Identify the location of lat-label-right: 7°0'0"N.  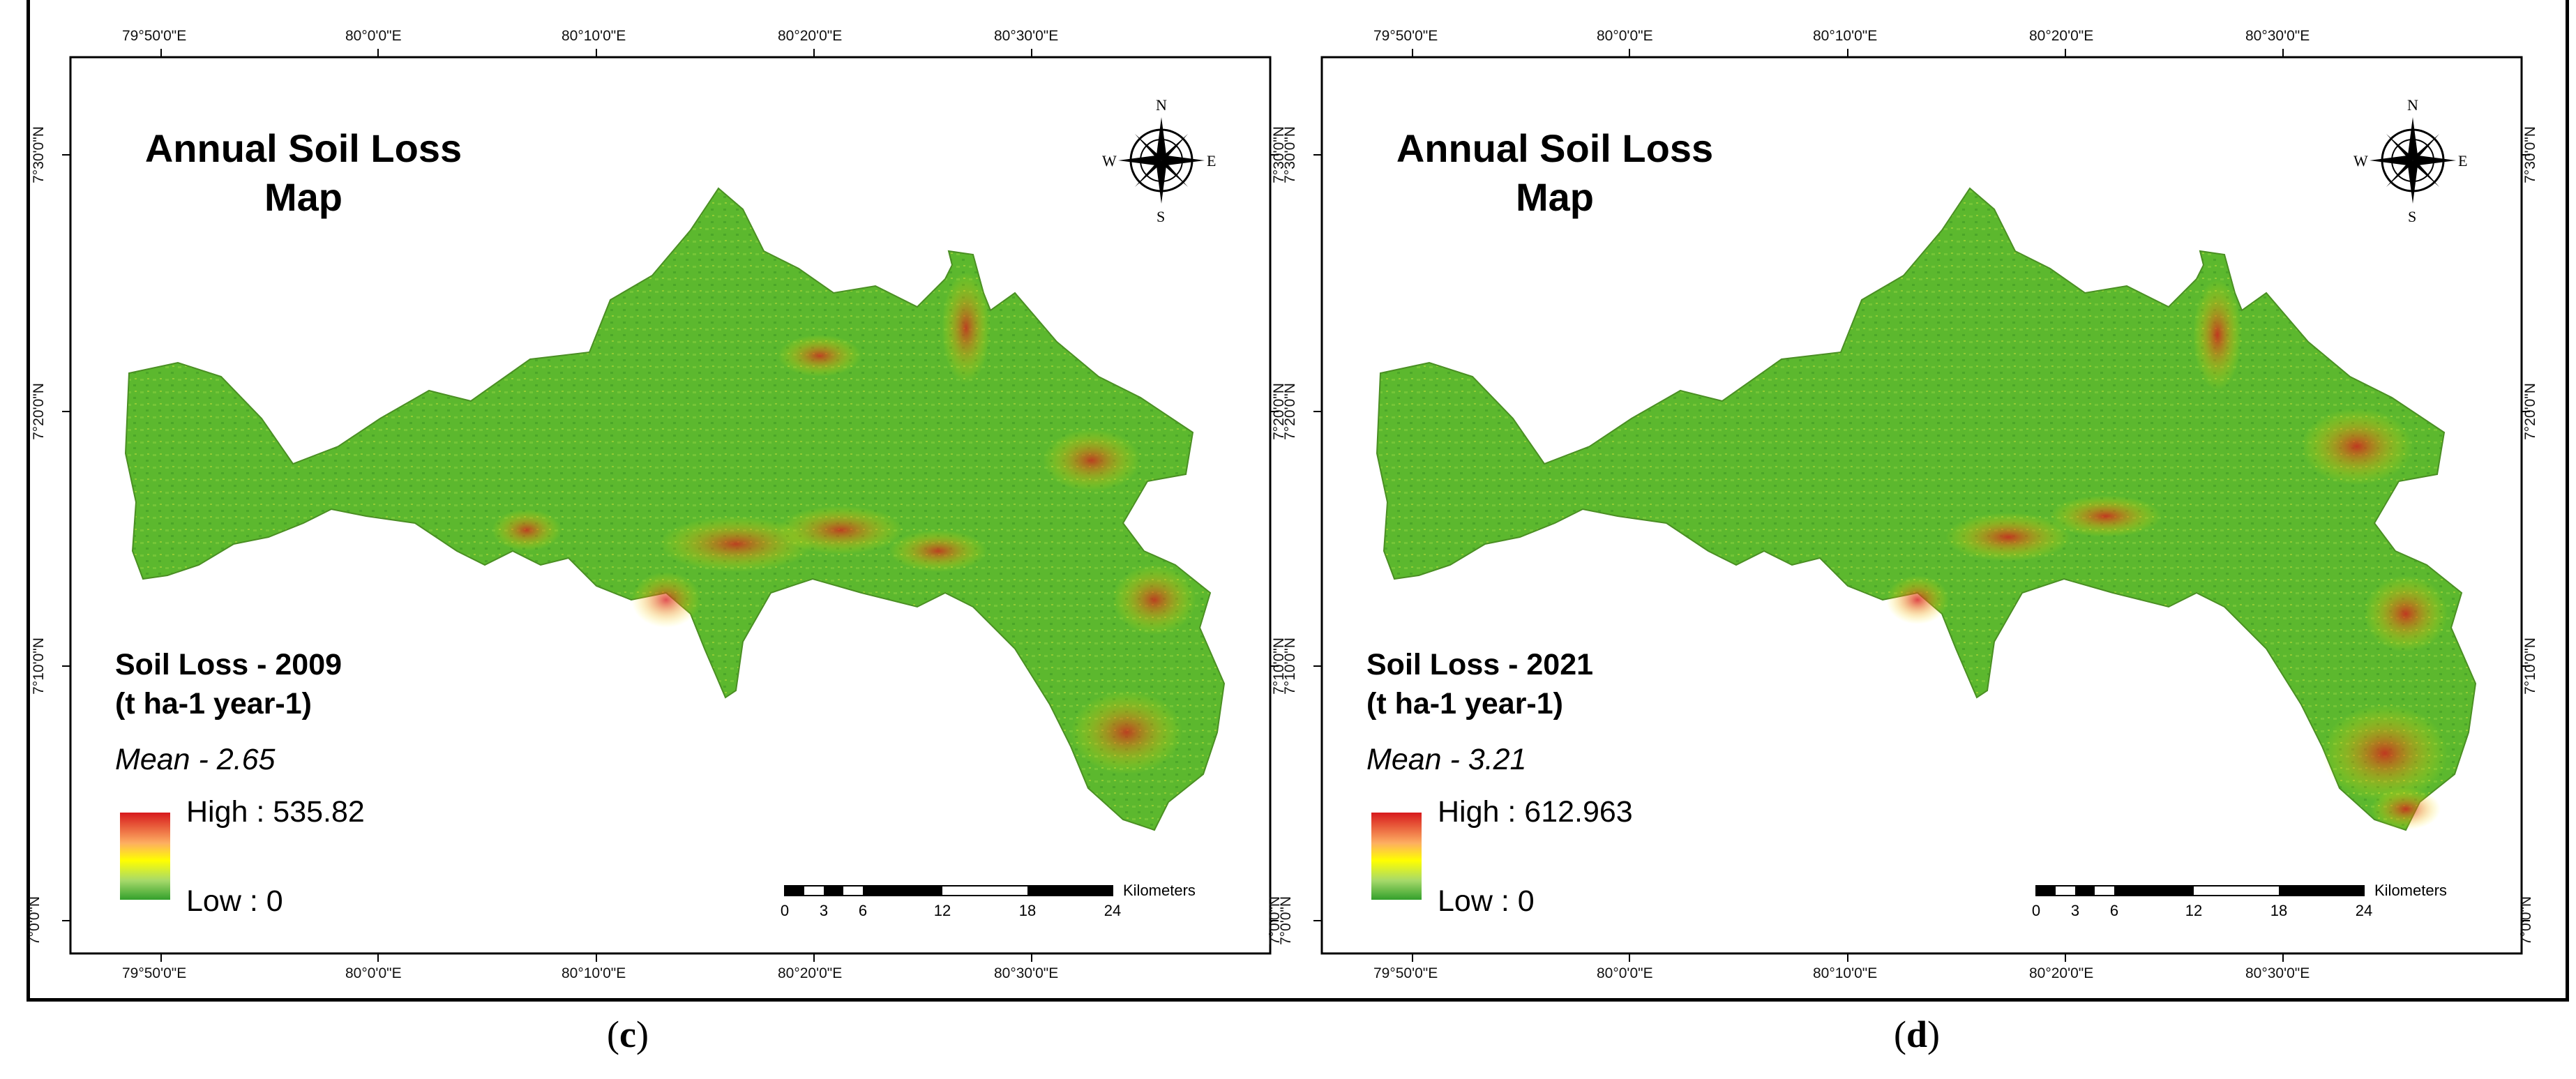
(2526, 921).